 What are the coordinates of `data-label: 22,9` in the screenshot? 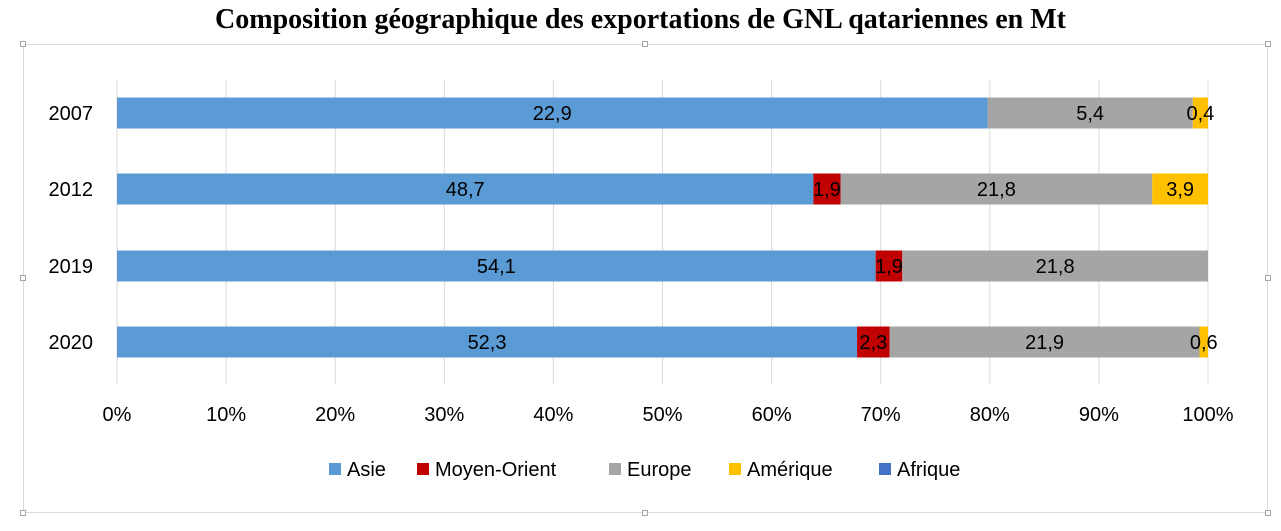 It's located at (552, 114).